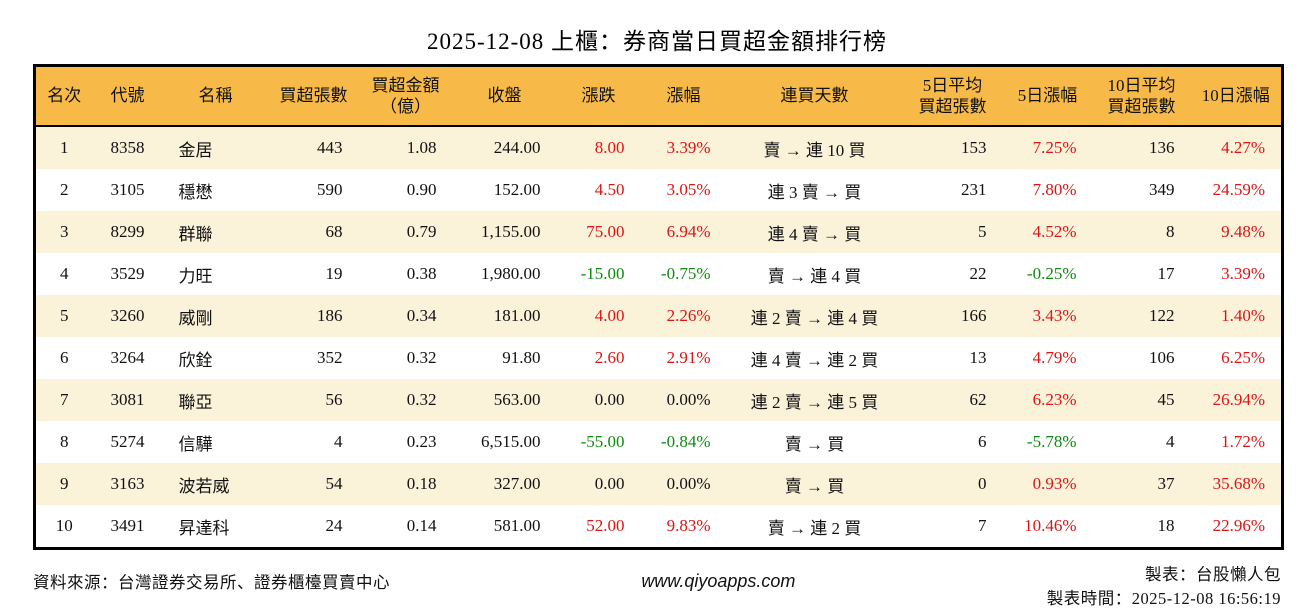 The image size is (1314, 612). What do you see at coordinates (683, 316) in the screenshot?
I see `cell-change-pct: 2.26%` at bounding box center [683, 316].